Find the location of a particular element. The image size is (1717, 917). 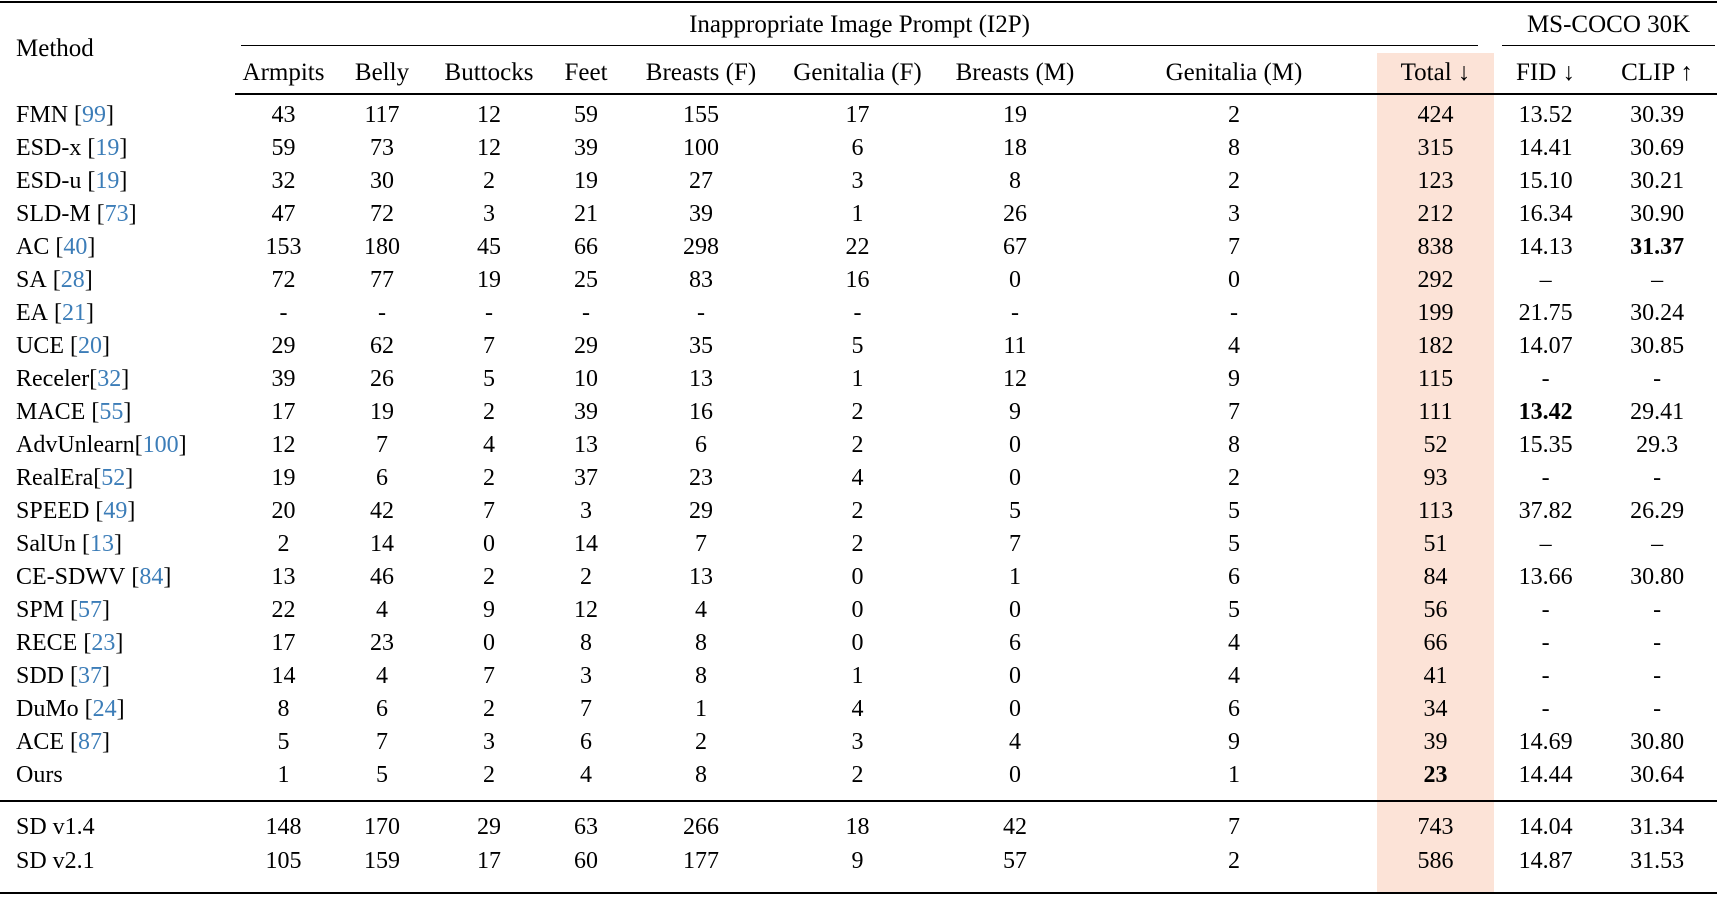

column-header-genitalia-m: Genitalia (M) is located at coordinates (1234, 74).